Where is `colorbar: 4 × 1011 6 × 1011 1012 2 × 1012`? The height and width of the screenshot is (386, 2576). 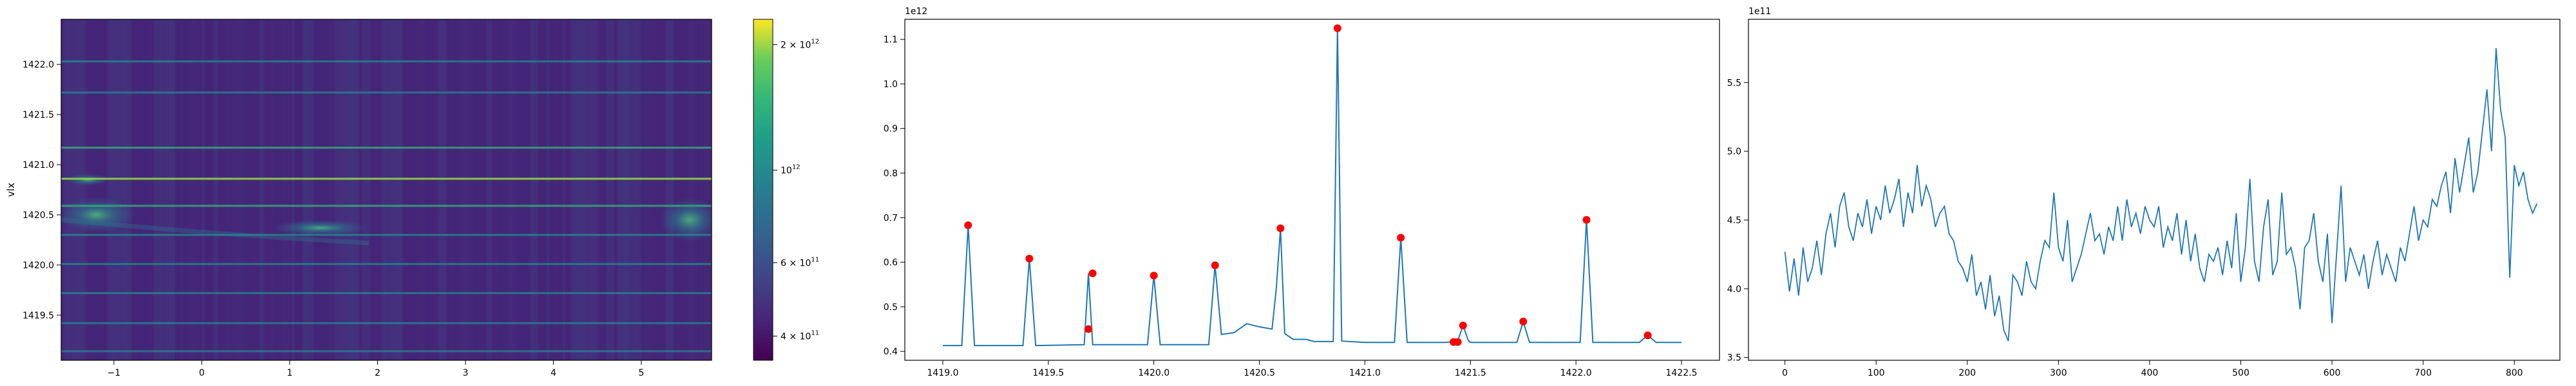
colorbar: 4 × 1011 6 × 1011 1012 2 × 1012 is located at coordinates (786, 190).